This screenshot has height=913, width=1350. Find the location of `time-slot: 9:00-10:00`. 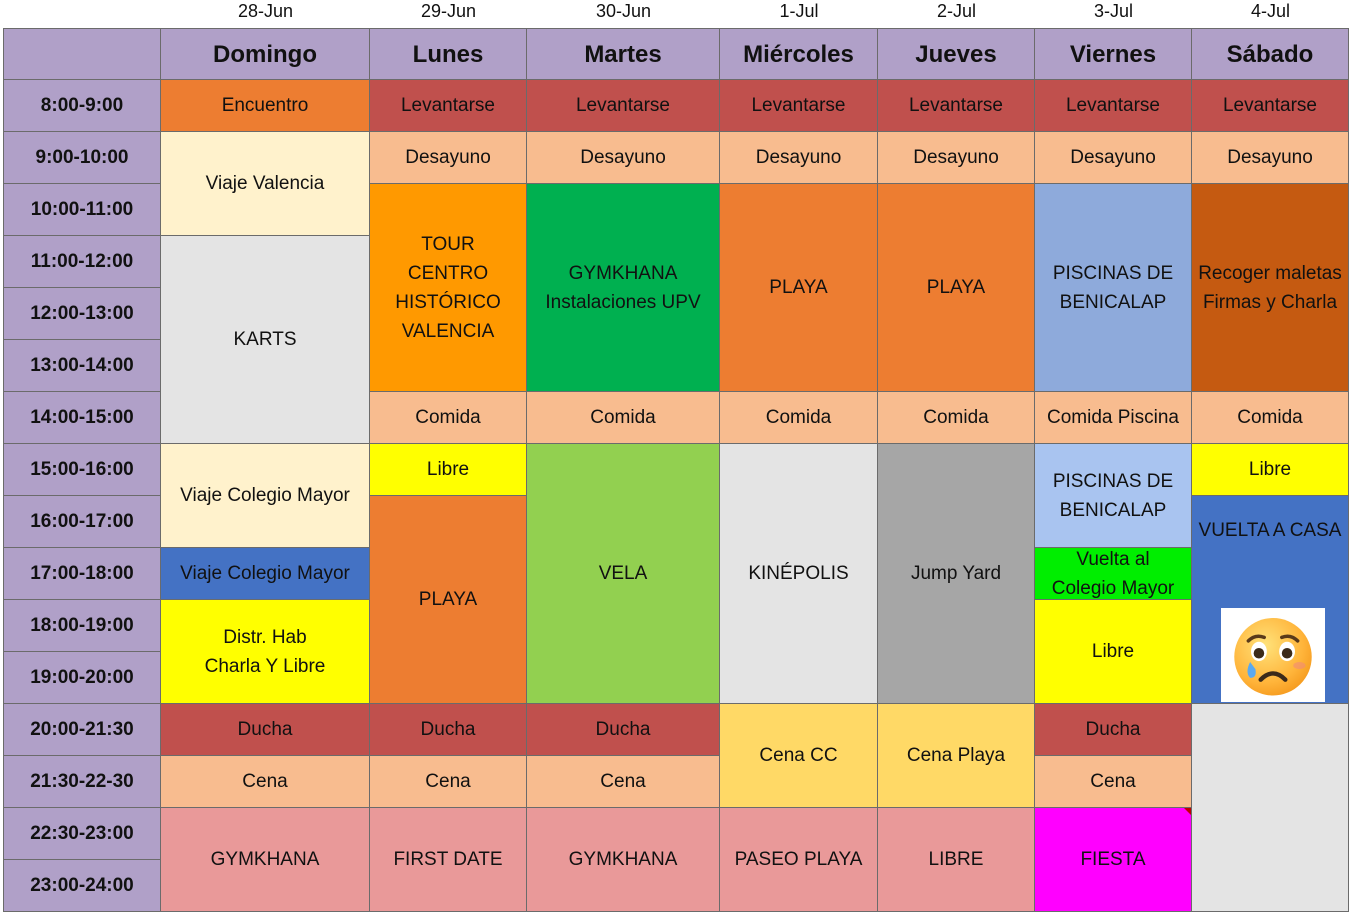

time-slot: 9:00-10:00 is located at coordinates (82, 158).